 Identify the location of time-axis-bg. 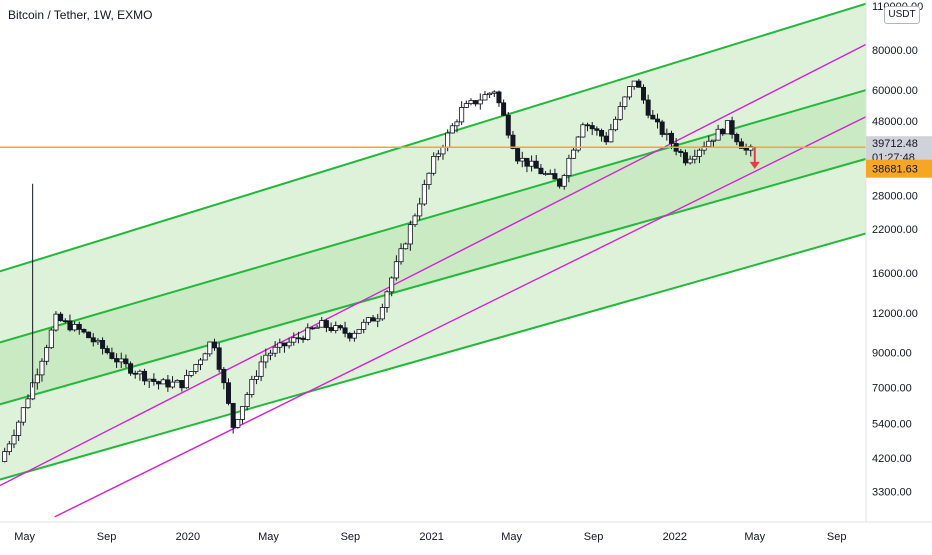
(466, 536).